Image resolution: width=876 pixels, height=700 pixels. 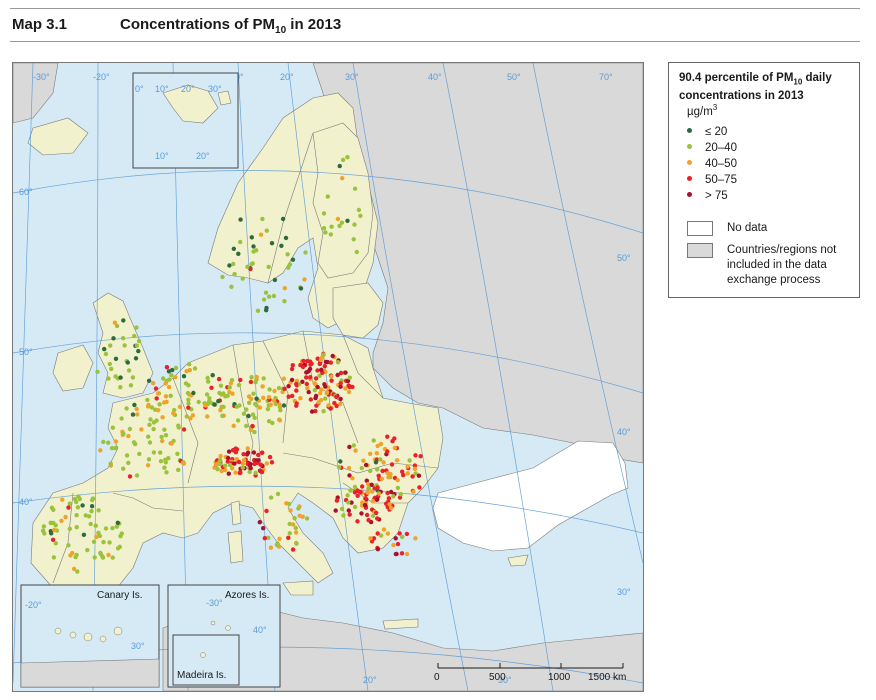 I want to click on land-ireland, so click(x=73, y=368).